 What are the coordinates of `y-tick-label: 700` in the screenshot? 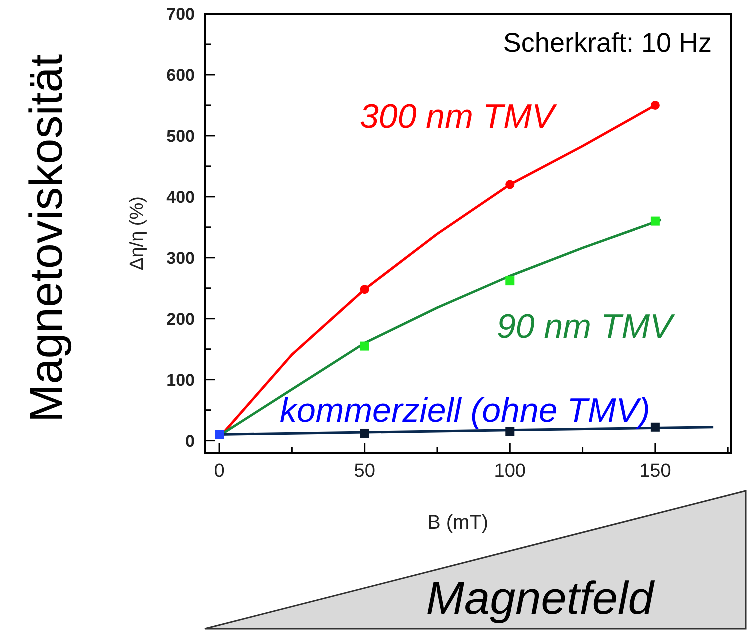 It's located at (180, 14).